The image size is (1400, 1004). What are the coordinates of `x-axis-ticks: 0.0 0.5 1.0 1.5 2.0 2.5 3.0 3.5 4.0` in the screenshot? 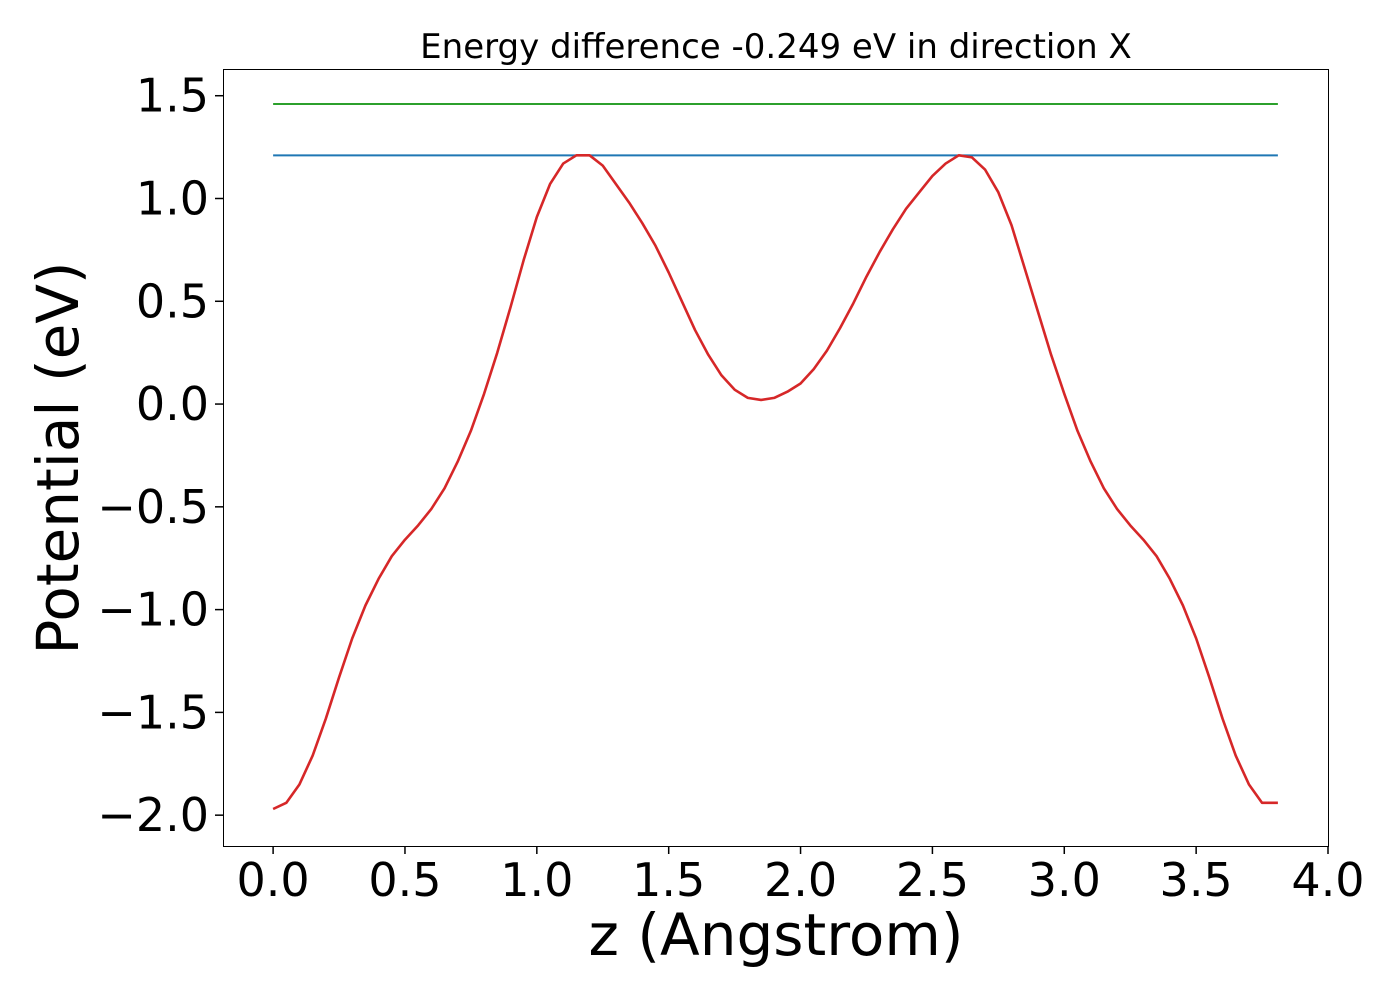 It's located at (801, 876).